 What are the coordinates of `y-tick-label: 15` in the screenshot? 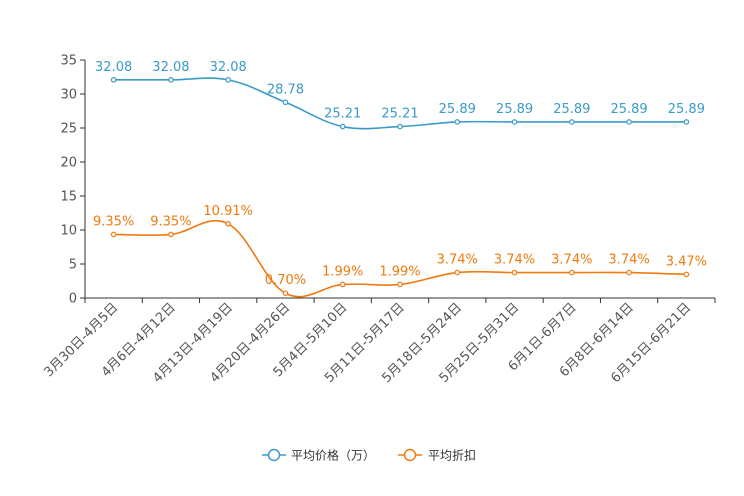 It's located at (68, 197).